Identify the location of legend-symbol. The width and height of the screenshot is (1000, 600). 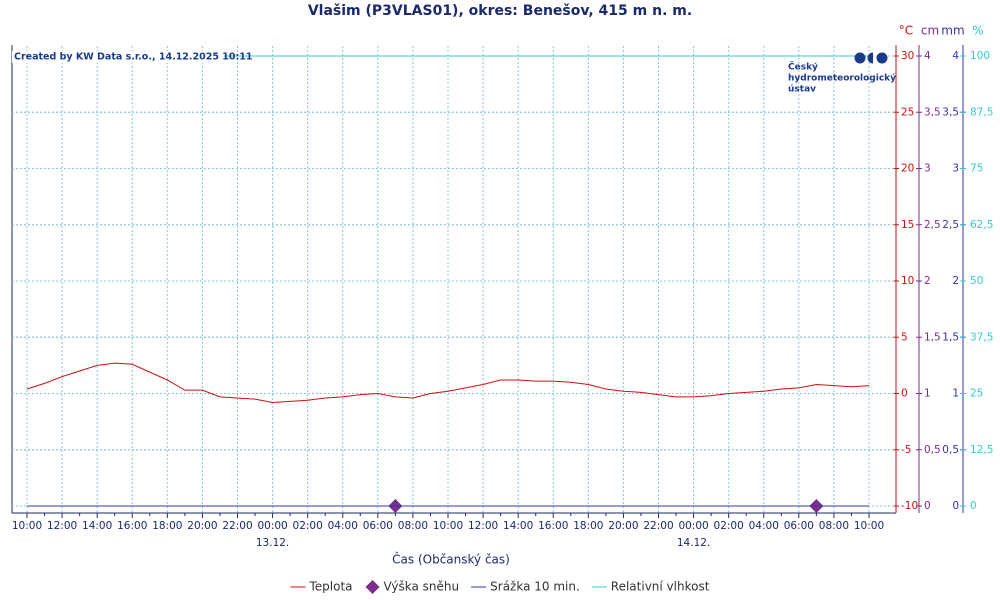
(372, 587).